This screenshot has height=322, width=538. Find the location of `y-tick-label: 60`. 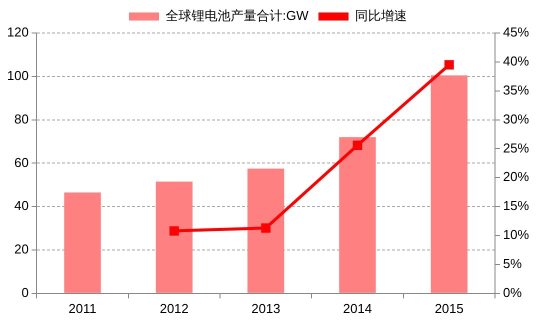

y-tick-label: 60 is located at coordinates (21, 162).